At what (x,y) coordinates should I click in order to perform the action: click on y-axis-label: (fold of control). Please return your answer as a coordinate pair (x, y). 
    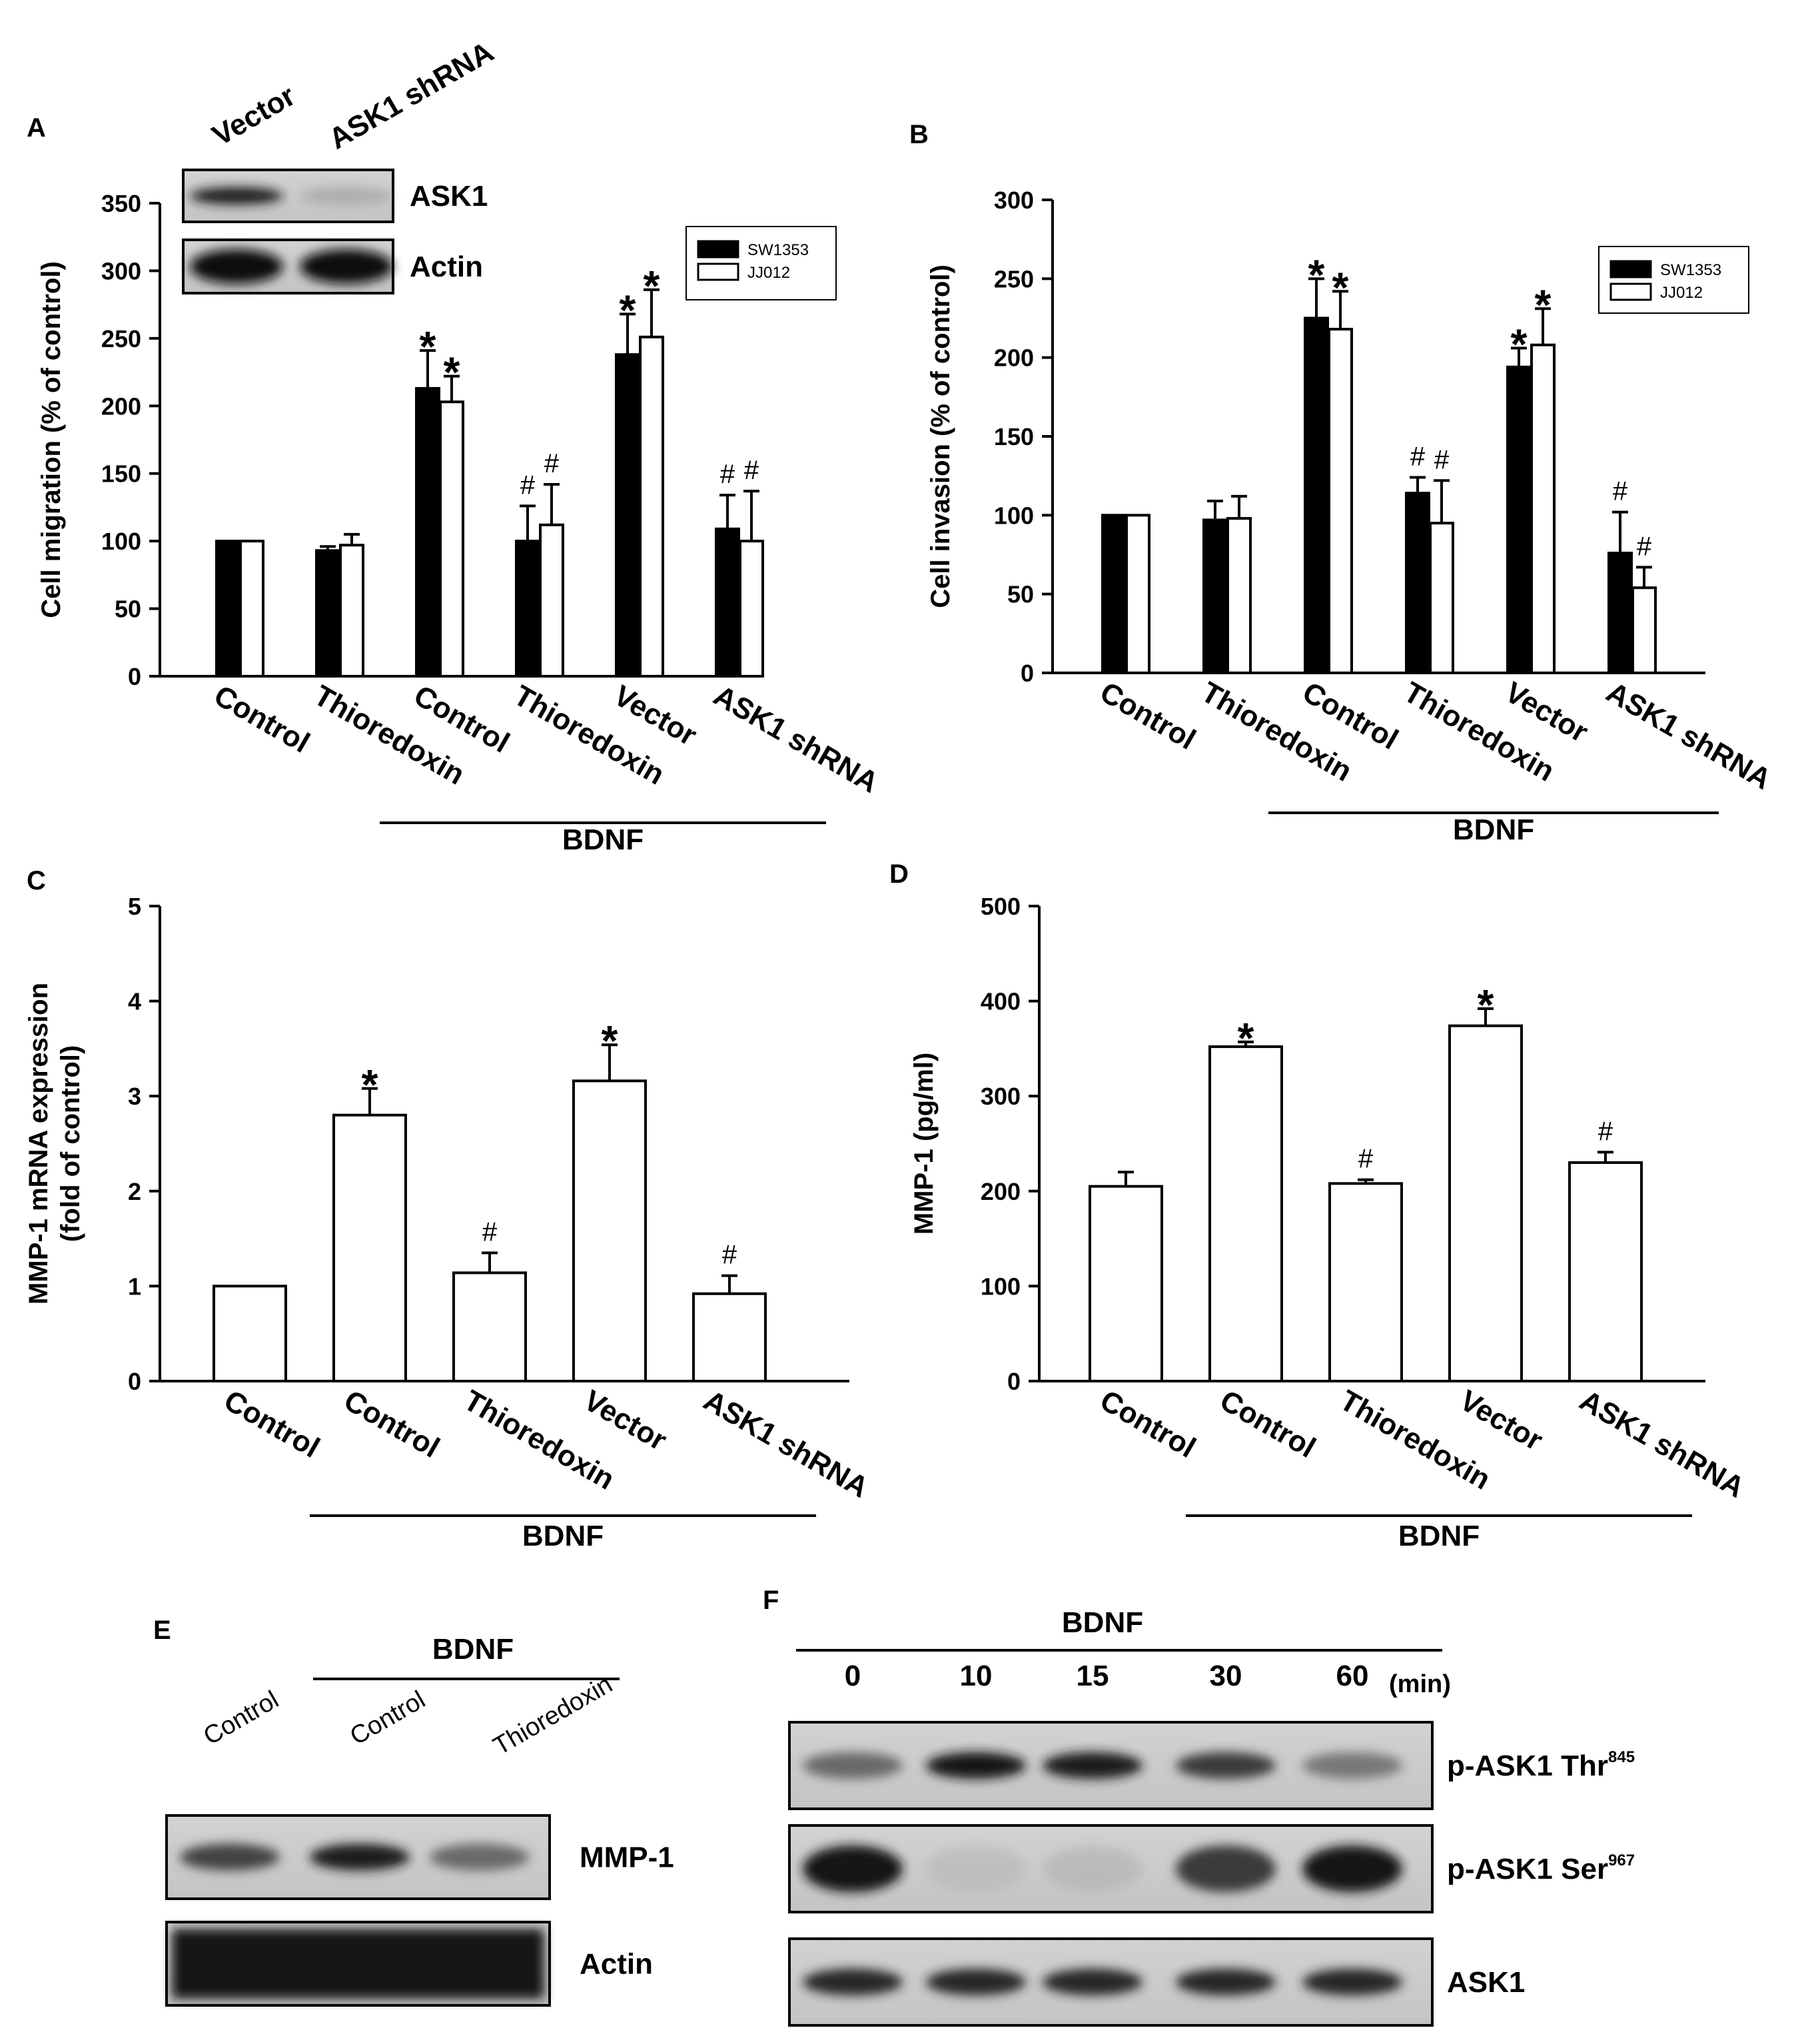
    Looking at the image, I should click on (70, 1143).